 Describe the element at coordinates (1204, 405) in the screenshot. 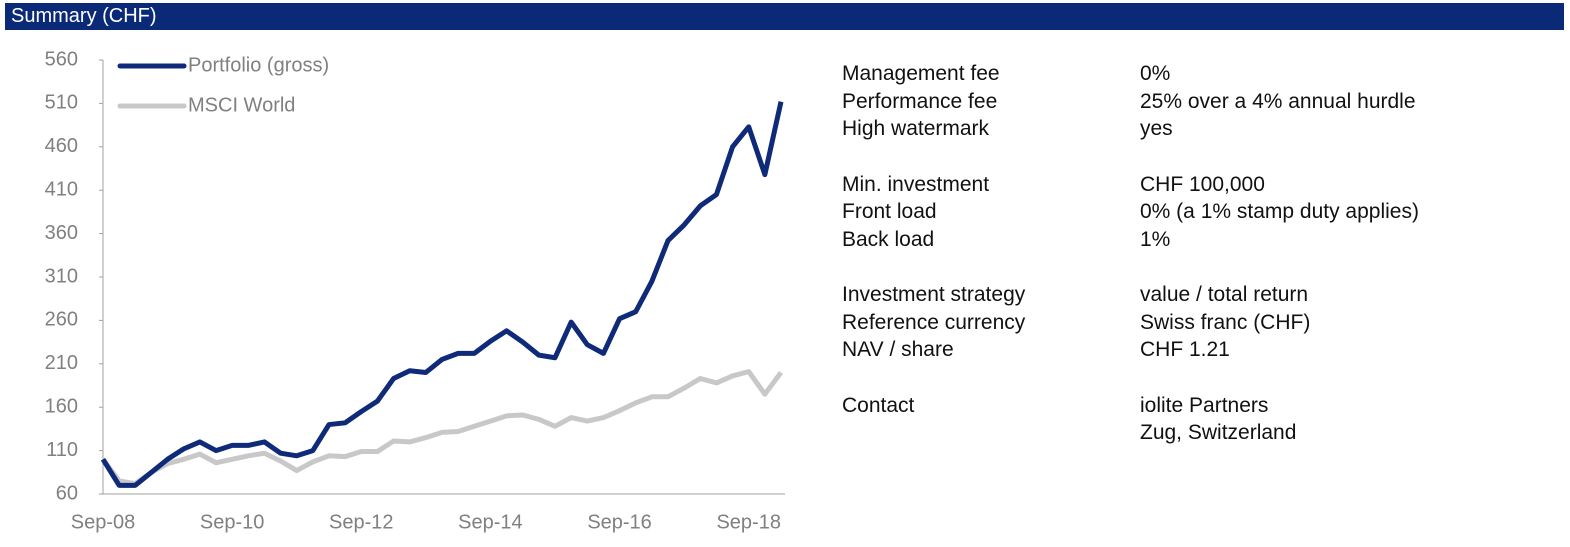

I see `fact-value-line: iolite Partners` at that location.